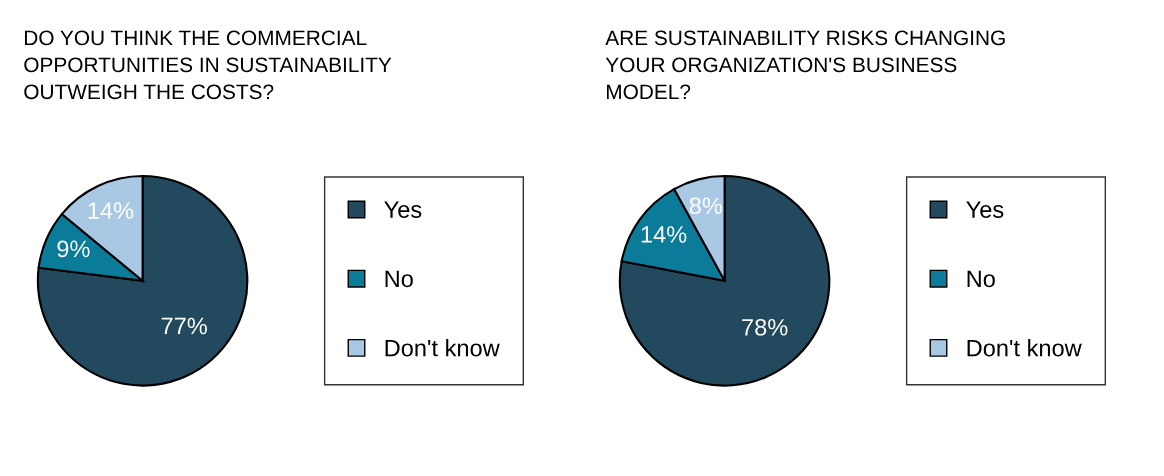 The image size is (1164, 476). What do you see at coordinates (805, 65) in the screenshot?
I see `chart-title: ARE SUSTAINABILITY RISKS CHANGING YOUR ORGANIZATION'S BUSINESS MODEL?` at bounding box center [805, 65].